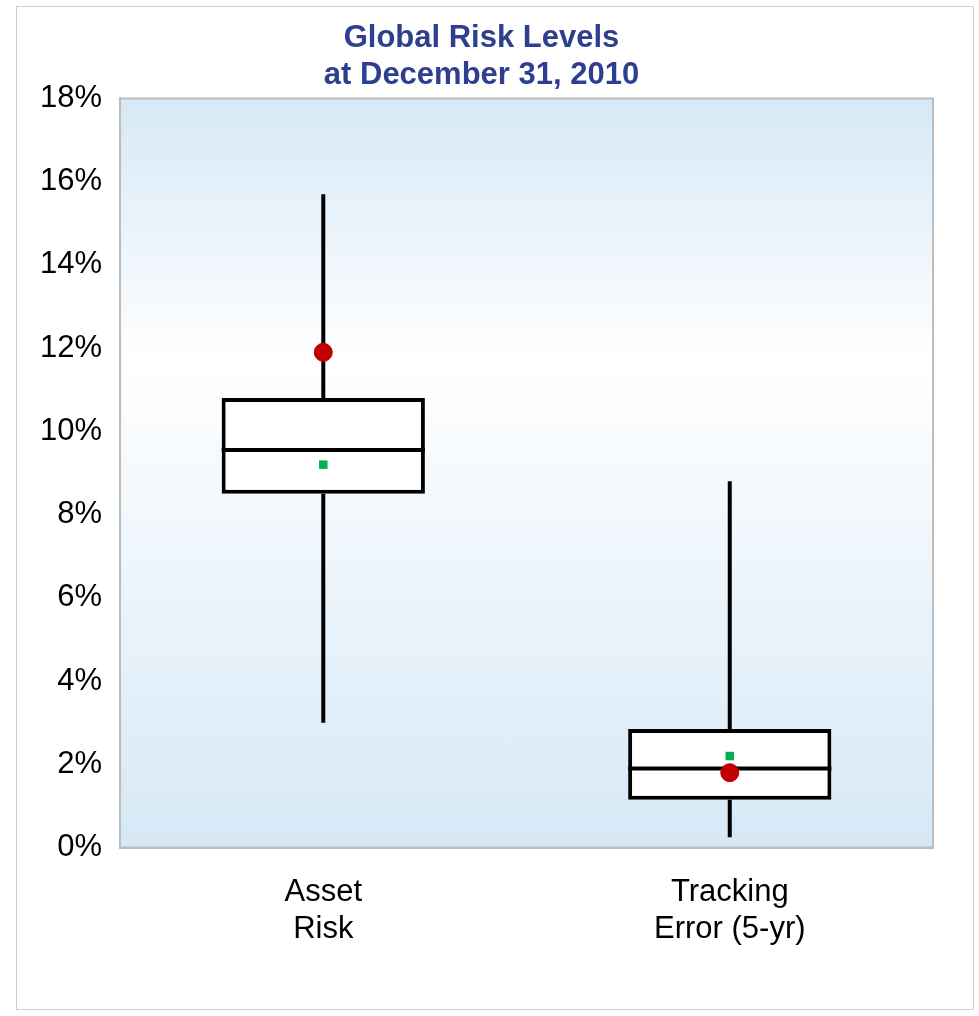 The height and width of the screenshot is (1016, 979). I want to click on y-tick-label: 6%, so click(80, 596).